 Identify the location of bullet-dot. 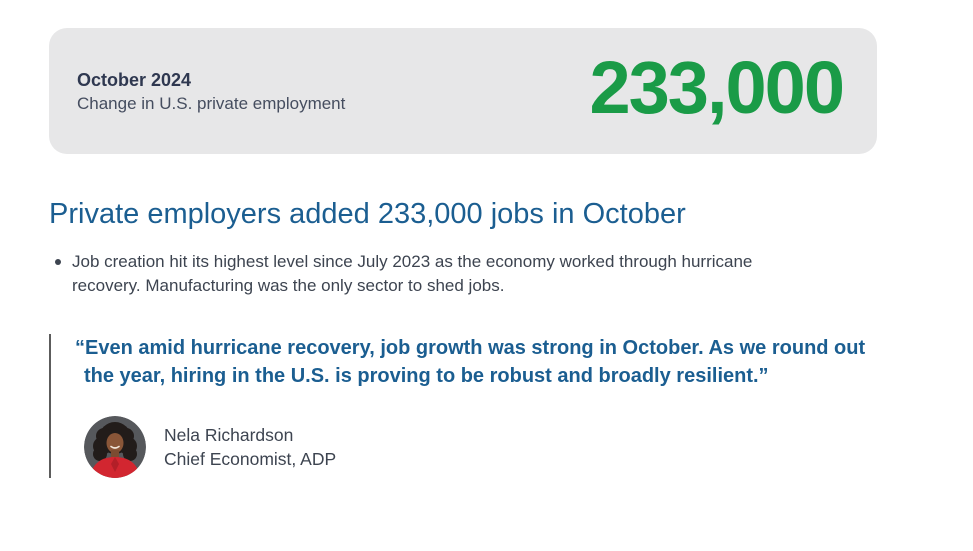
(58, 262).